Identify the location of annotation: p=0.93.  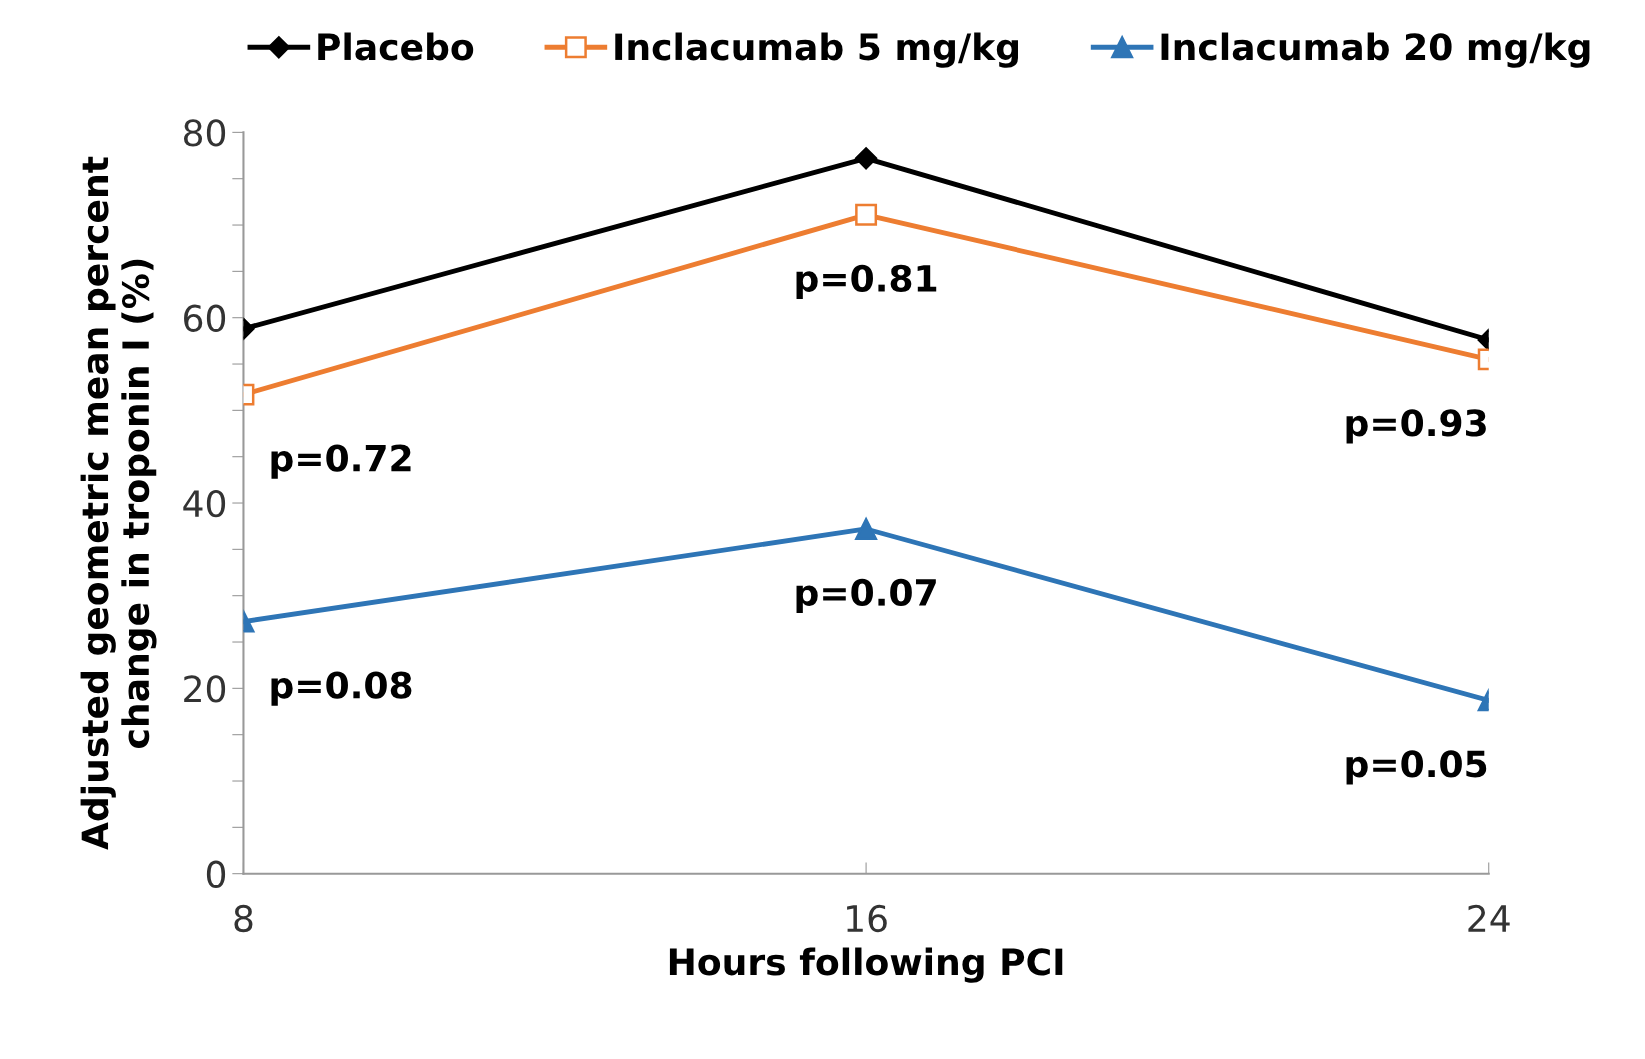
(1416, 426).